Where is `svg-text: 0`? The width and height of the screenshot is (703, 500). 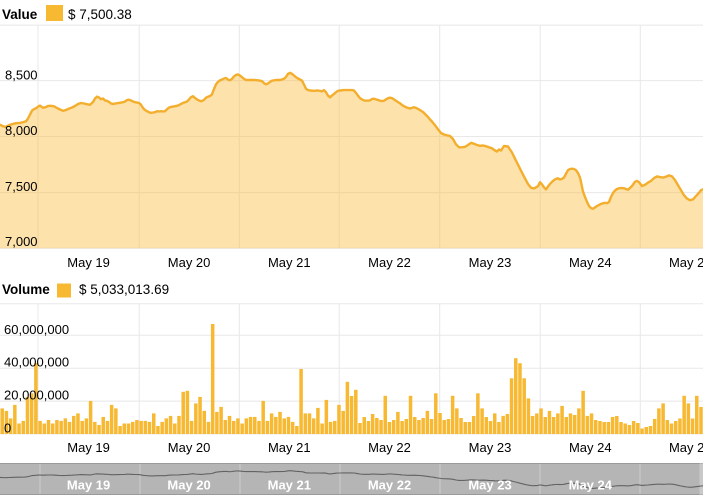 svg-text: 0 is located at coordinates (7, 427).